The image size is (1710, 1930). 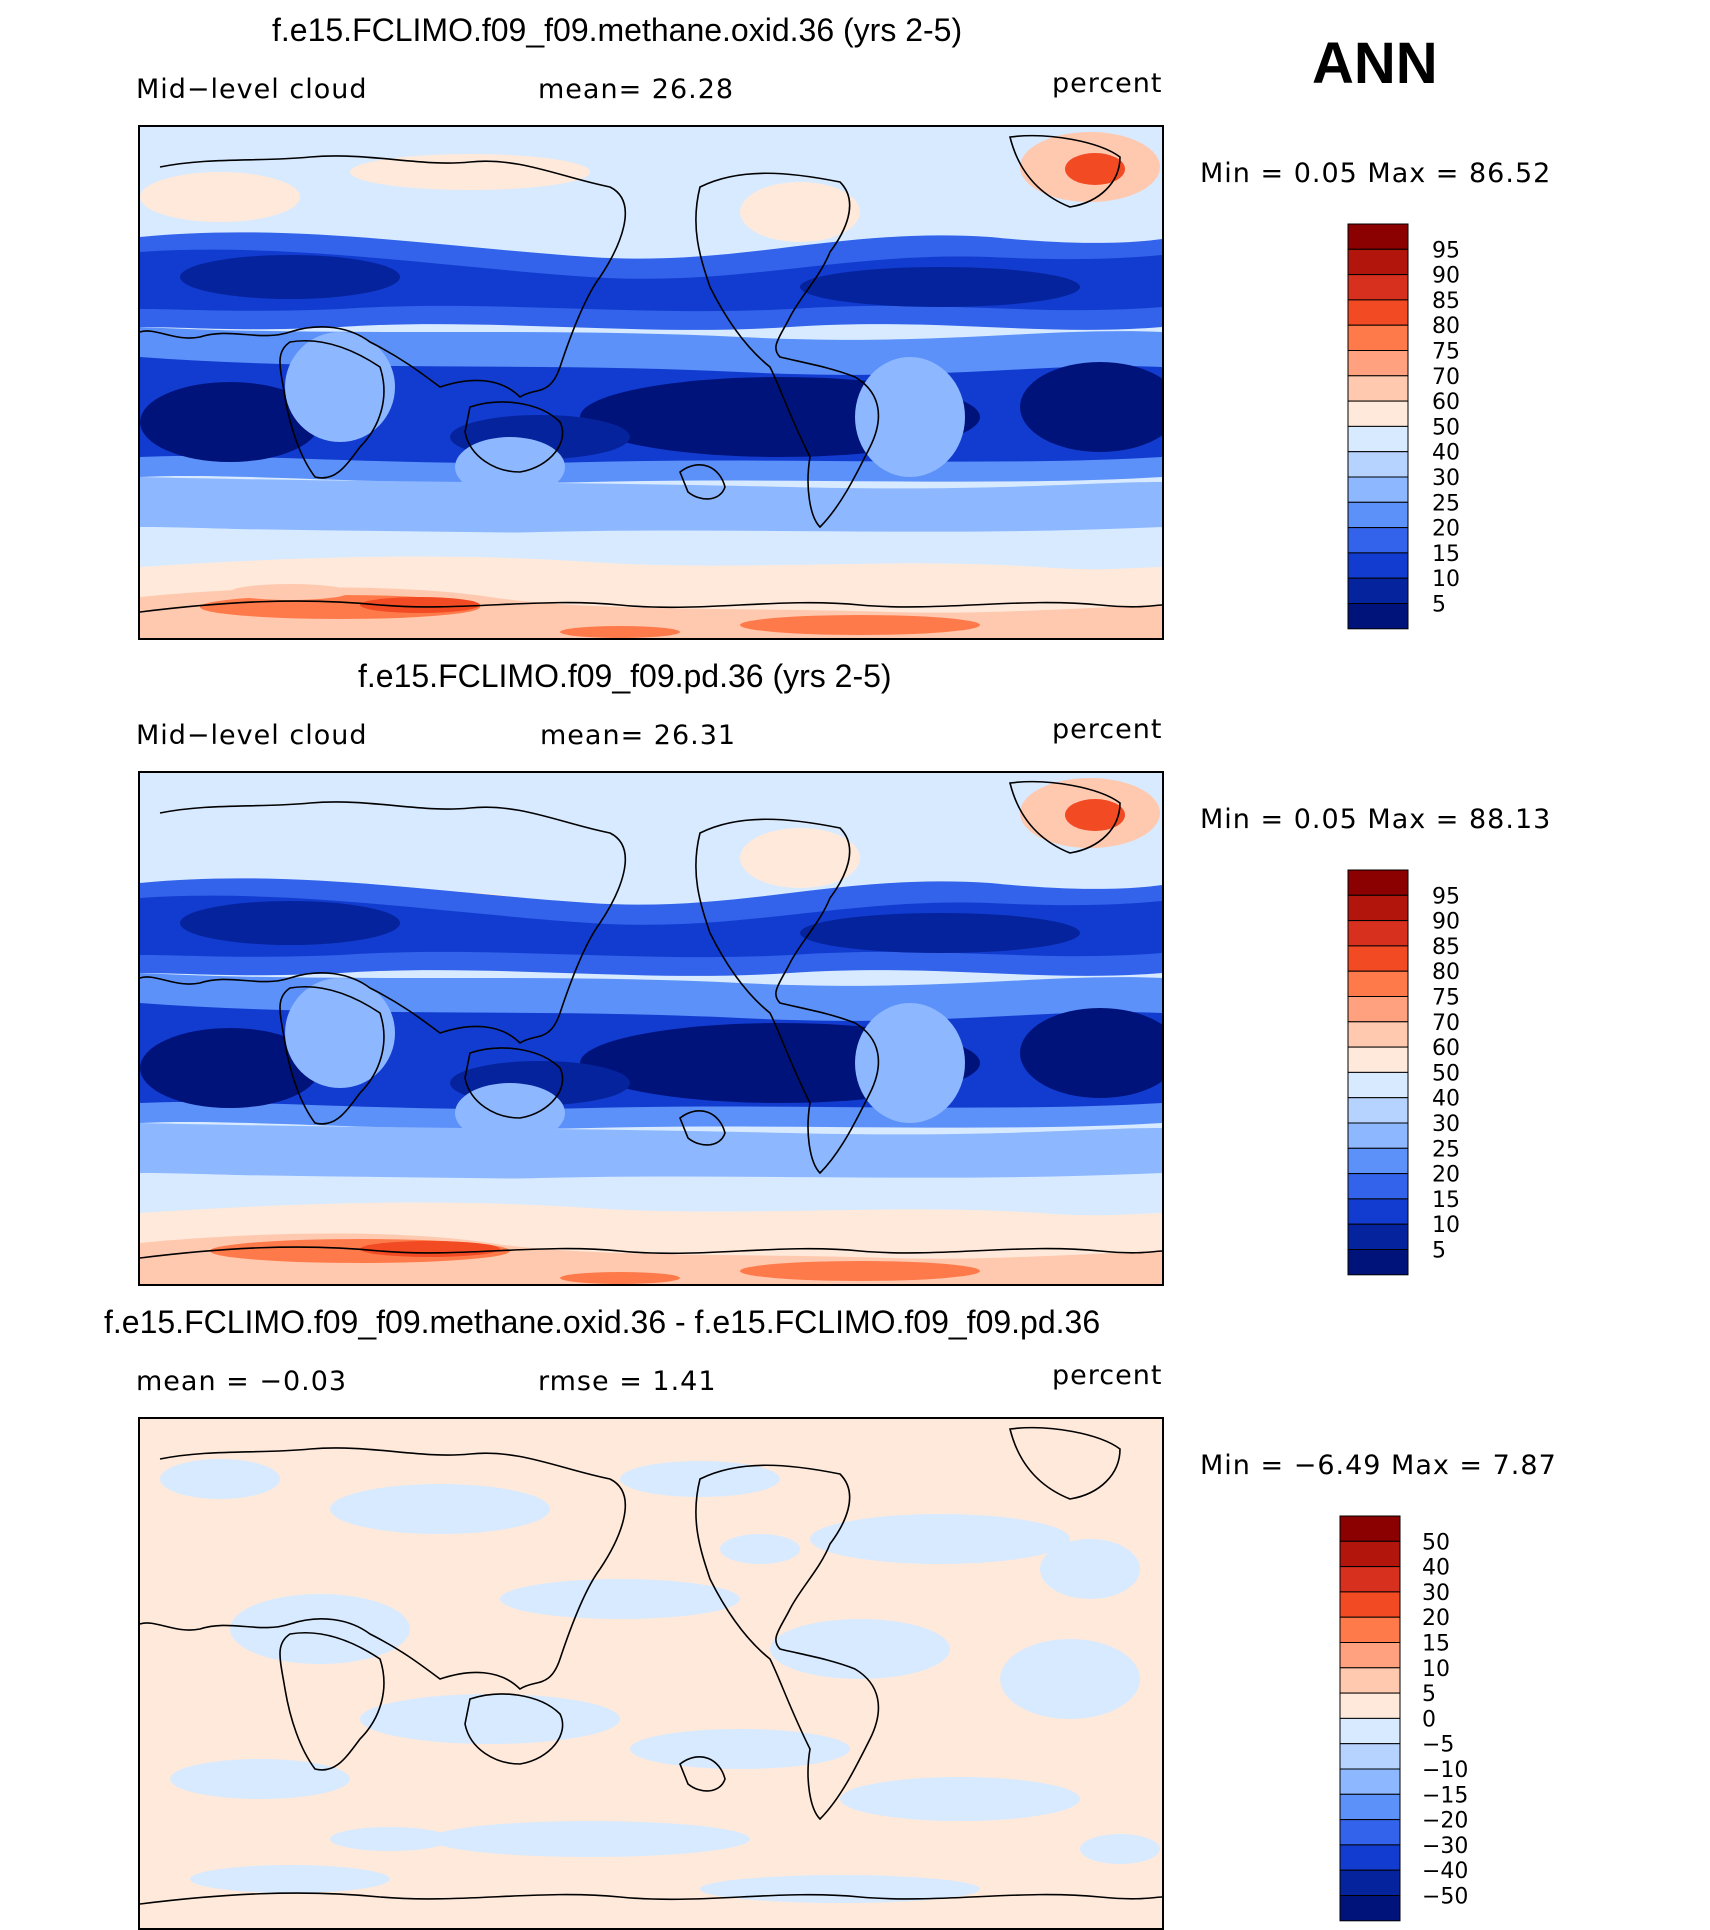 What do you see at coordinates (1107, 83) in the screenshot?
I see `panel-1-units-label: percent` at bounding box center [1107, 83].